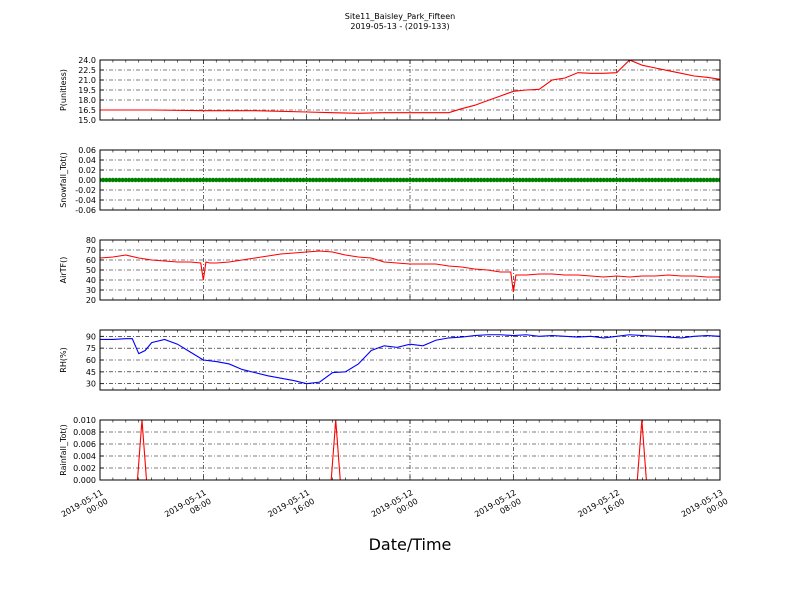  What do you see at coordinates (85, 210) in the screenshot?
I see `y-tick-label: -0.06` at bounding box center [85, 210].